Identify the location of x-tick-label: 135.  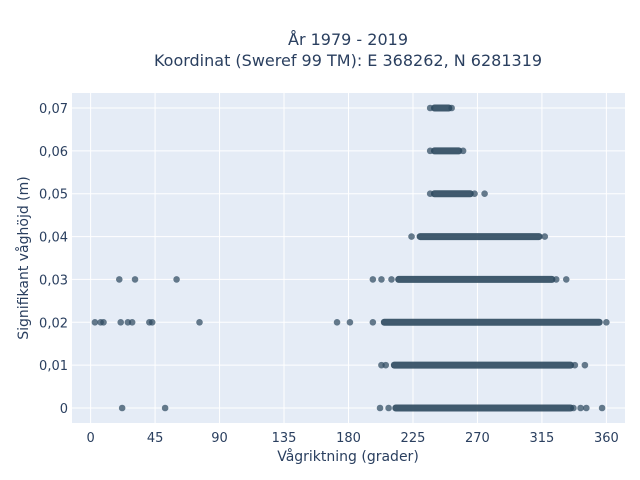
(284, 438).